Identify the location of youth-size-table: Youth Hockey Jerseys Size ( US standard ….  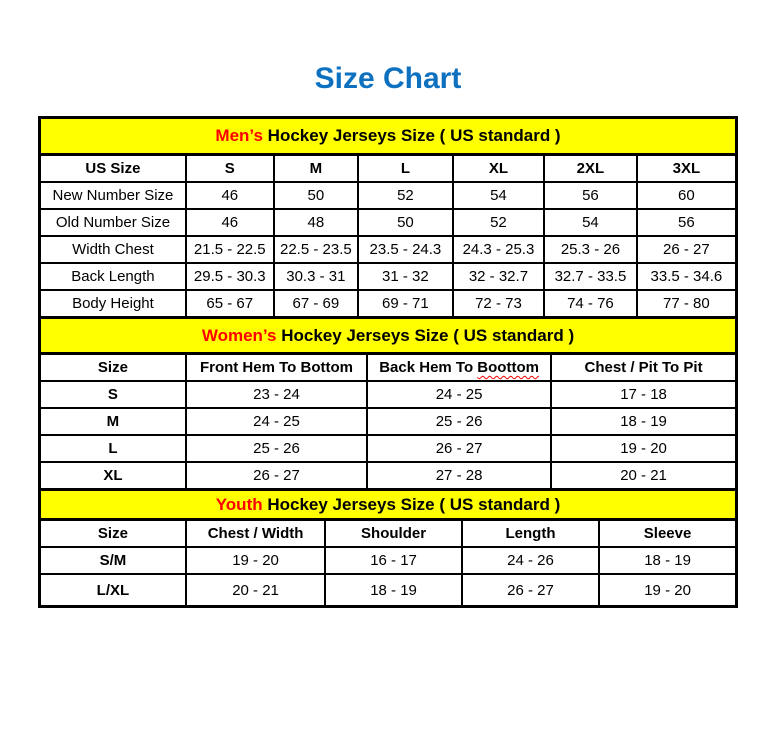
(388, 548).